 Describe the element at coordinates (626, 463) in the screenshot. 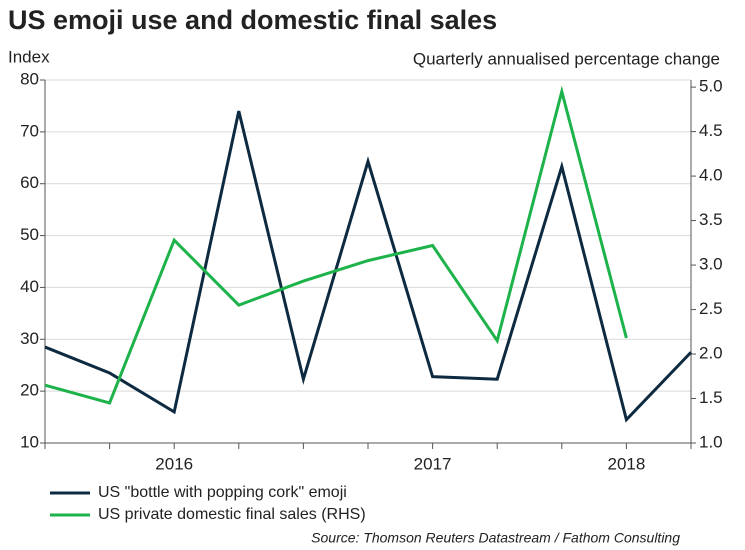

I see `x-tick-label: 2018` at that location.